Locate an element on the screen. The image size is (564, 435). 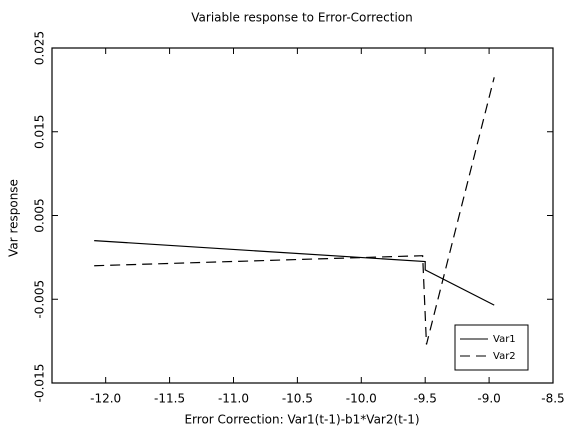
y-tick-label: 0.025 is located at coordinates (40, 48).